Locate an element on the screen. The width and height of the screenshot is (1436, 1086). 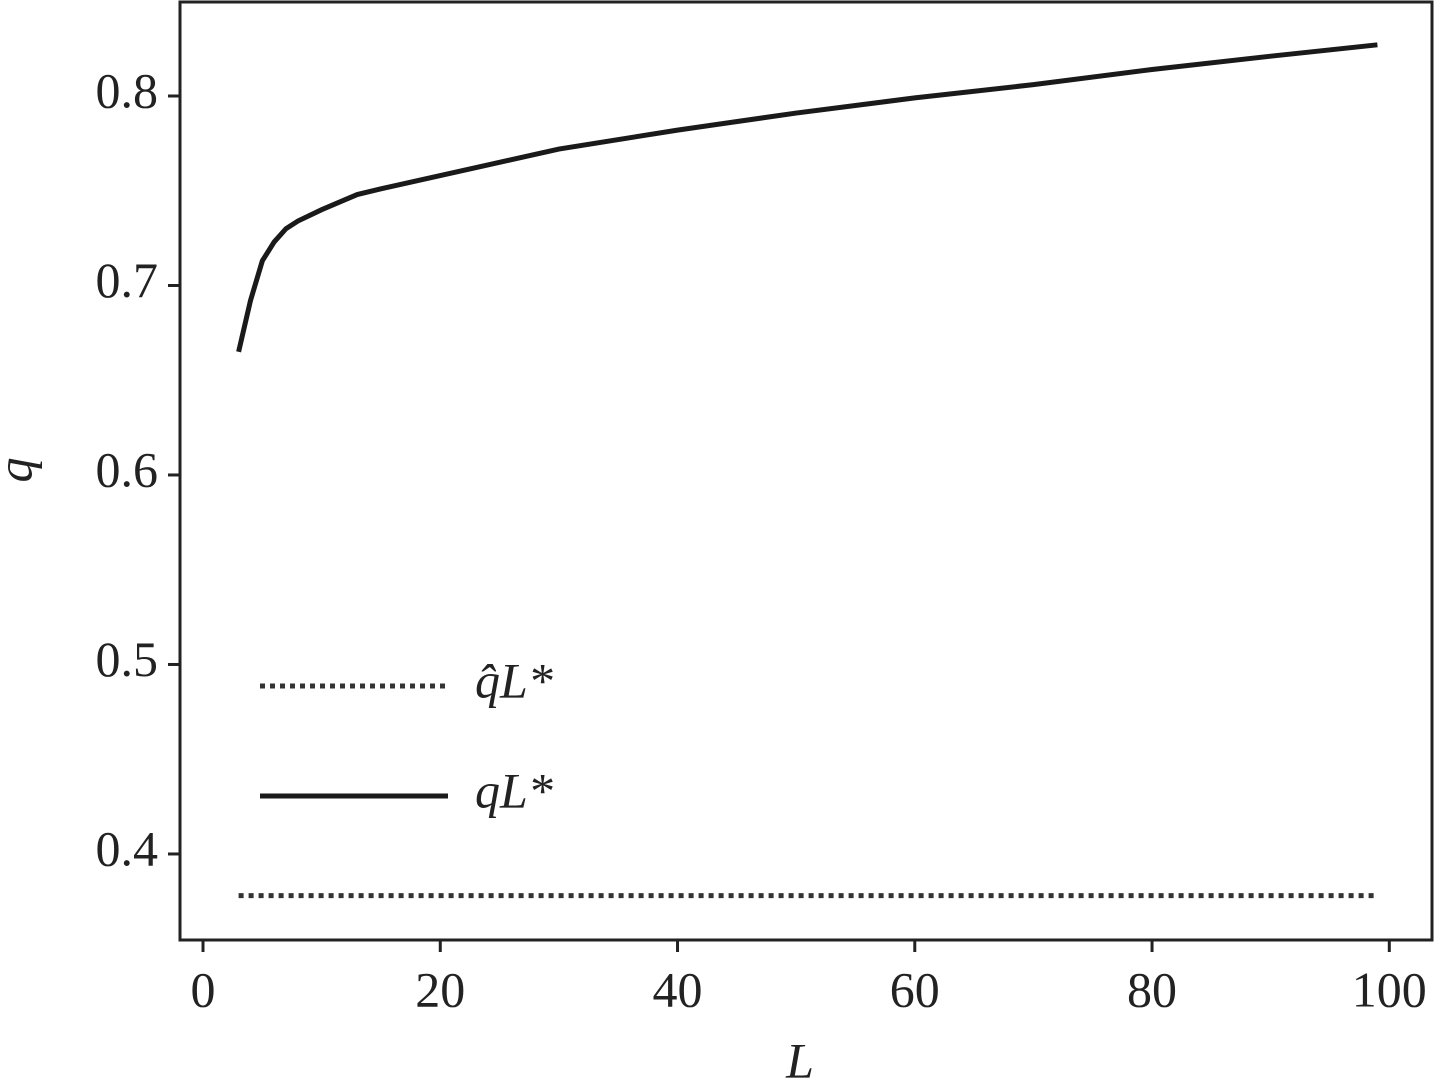
x-tick-label: 20 is located at coordinates (440, 989).